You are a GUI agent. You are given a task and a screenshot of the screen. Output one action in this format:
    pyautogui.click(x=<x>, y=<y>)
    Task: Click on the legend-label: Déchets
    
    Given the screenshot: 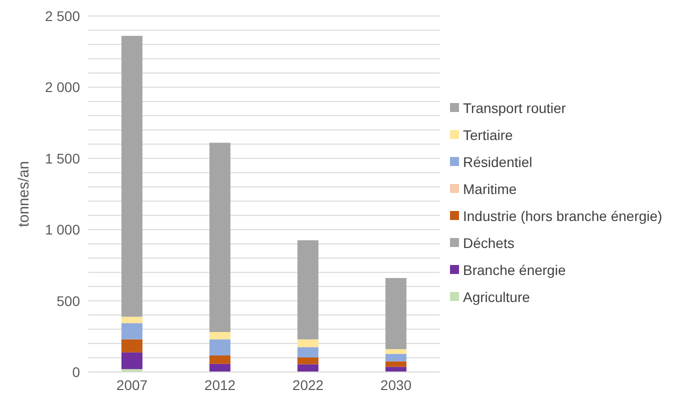 What is the action you would take?
    pyautogui.click(x=488, y=242)
    